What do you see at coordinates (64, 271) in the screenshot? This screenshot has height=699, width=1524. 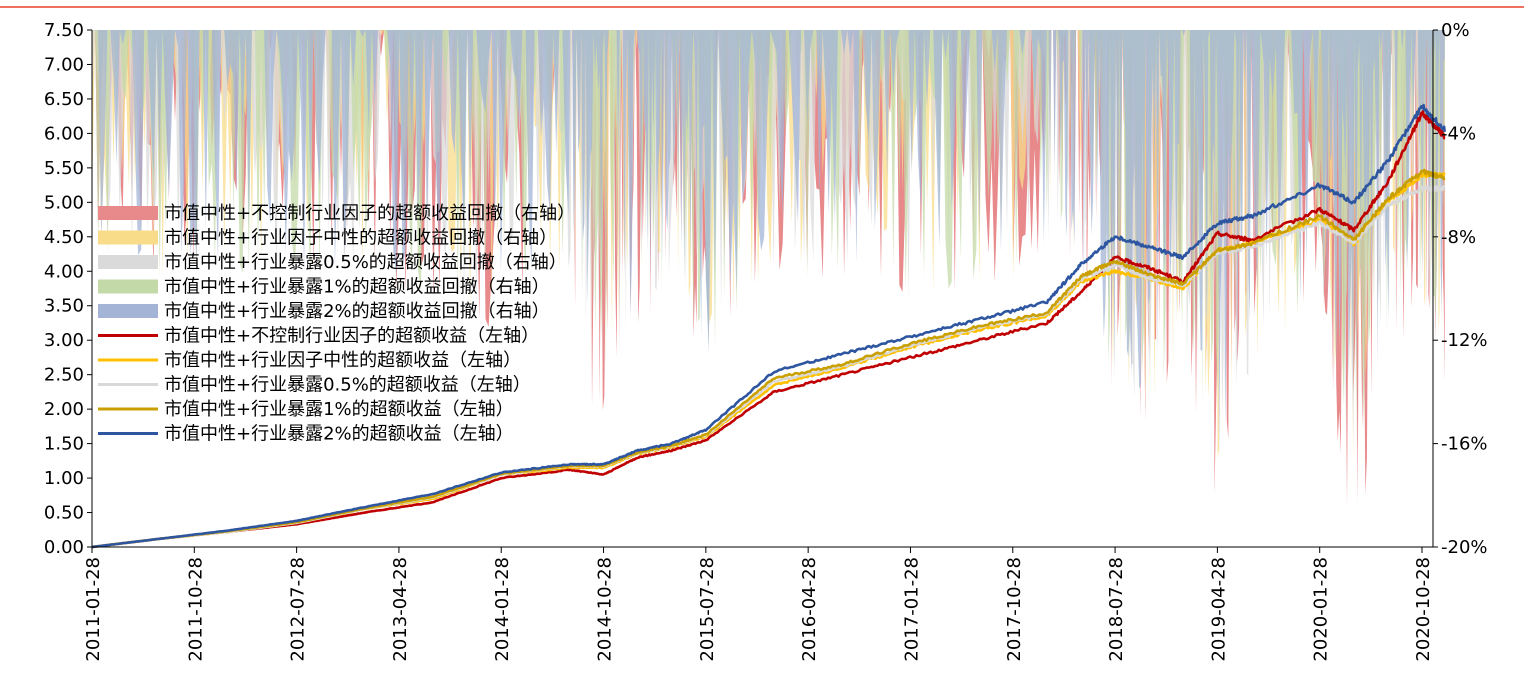 I see `y-tick-label: 4.00` at bounding box center [64, 271].